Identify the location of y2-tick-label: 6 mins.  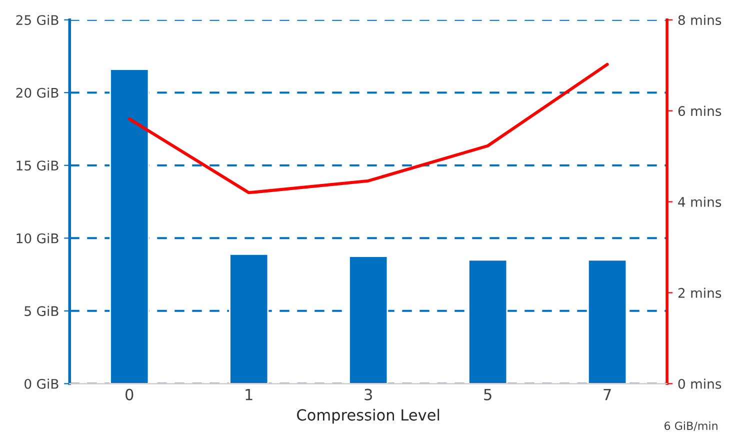
(700, 111).